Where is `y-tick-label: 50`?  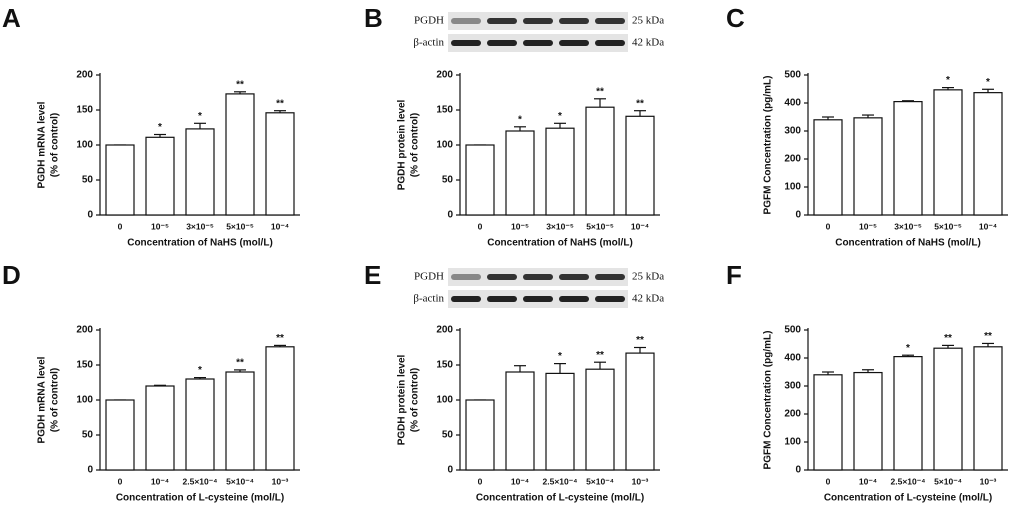
y-tick-label: 50 is located at coordinates (448, 180).